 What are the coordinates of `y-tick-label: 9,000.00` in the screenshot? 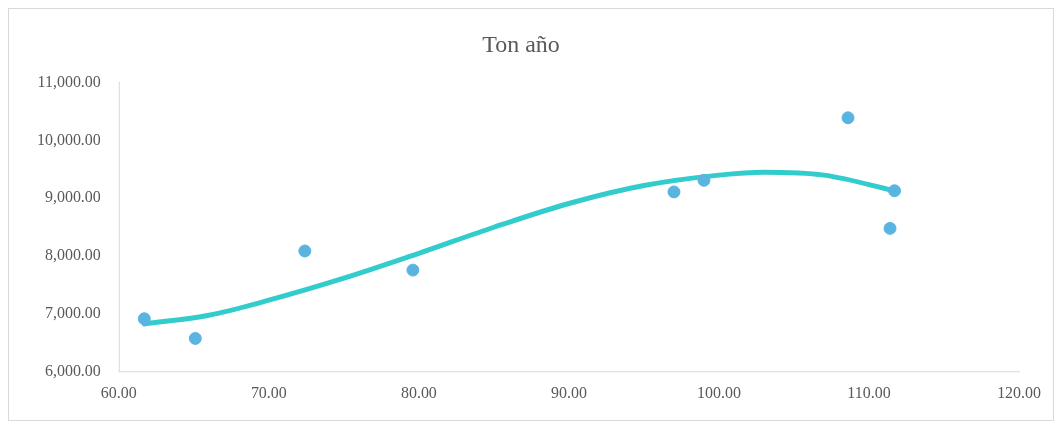 It's located at (72, 197).